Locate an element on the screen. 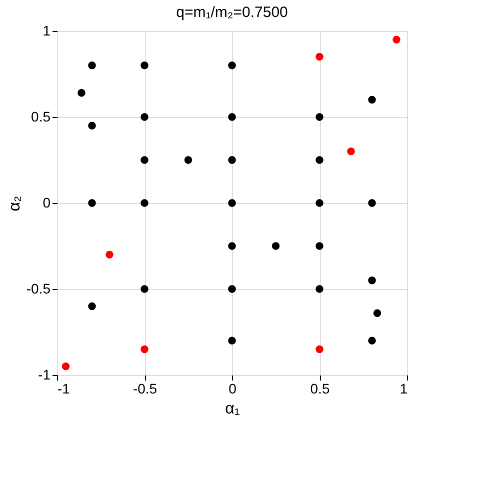 Image resolution: width=504 pixels, height=504 pixels. x-axis-title: α₁ is located at coordinates (232, 409).